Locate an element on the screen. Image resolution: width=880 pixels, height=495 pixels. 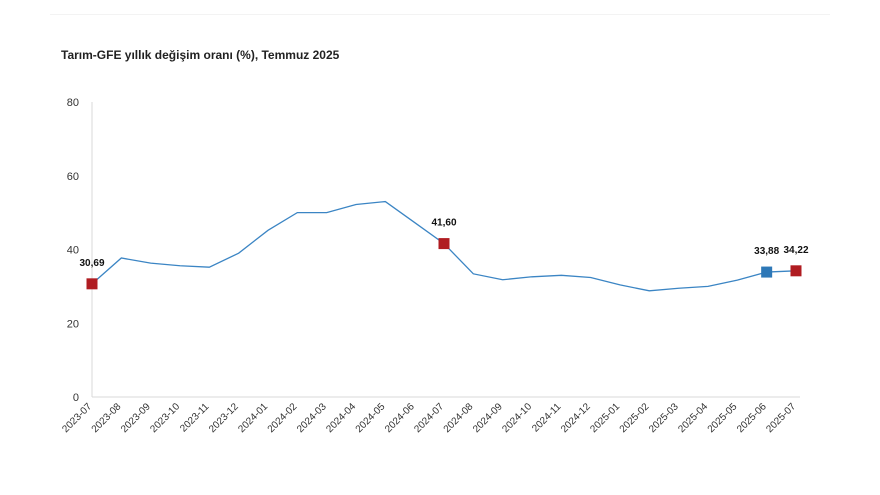
x-tick-label: 2024-01 is located at coordinates (253, 418).